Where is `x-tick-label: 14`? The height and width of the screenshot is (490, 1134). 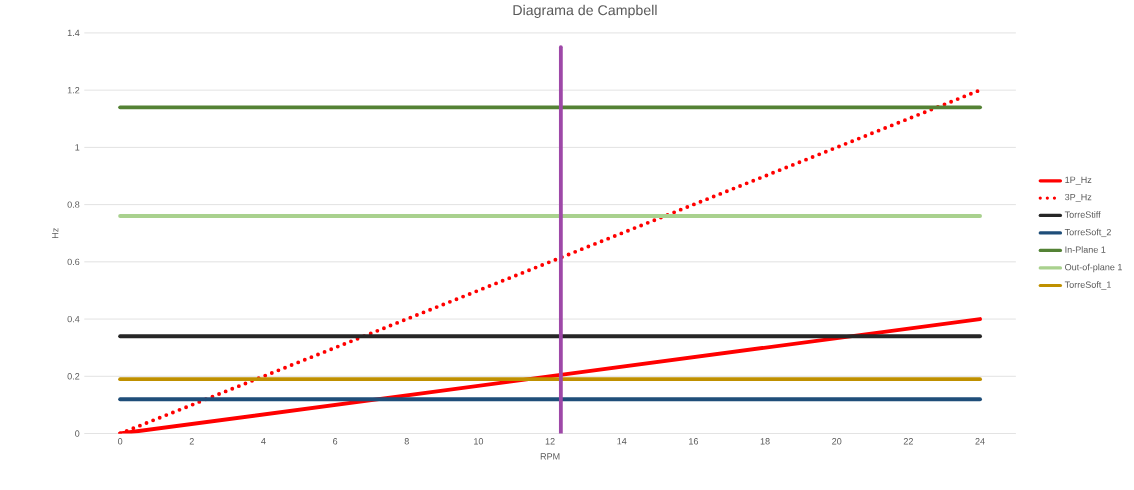
x-tick-label: 14 is located at coordinates (622, 441).